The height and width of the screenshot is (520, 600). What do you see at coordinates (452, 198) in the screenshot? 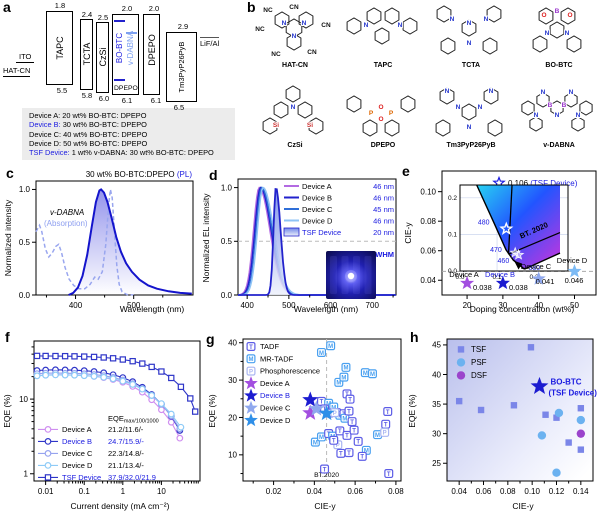
I see `inset-y-tick: 0.2` at bounding box center [452, 198].